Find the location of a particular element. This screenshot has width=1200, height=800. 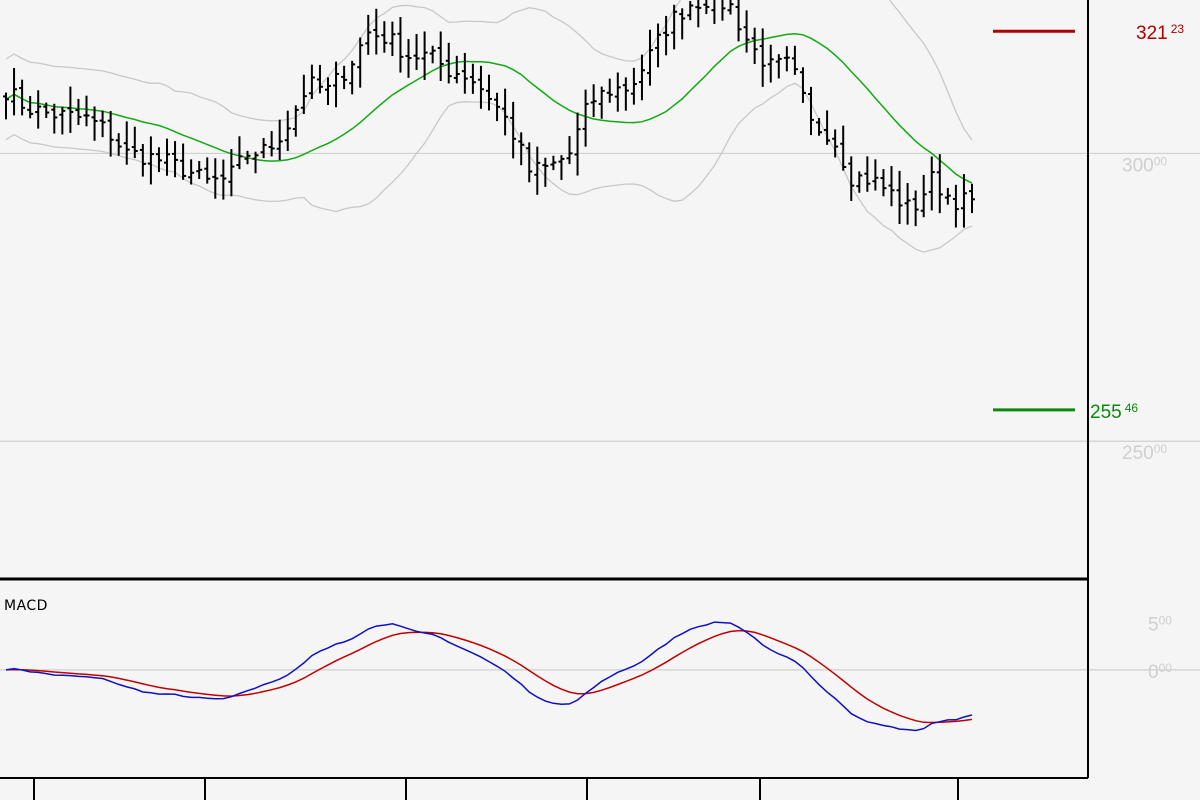

resistance-level-label: 321 23 is located at coordinates (1160, 33).